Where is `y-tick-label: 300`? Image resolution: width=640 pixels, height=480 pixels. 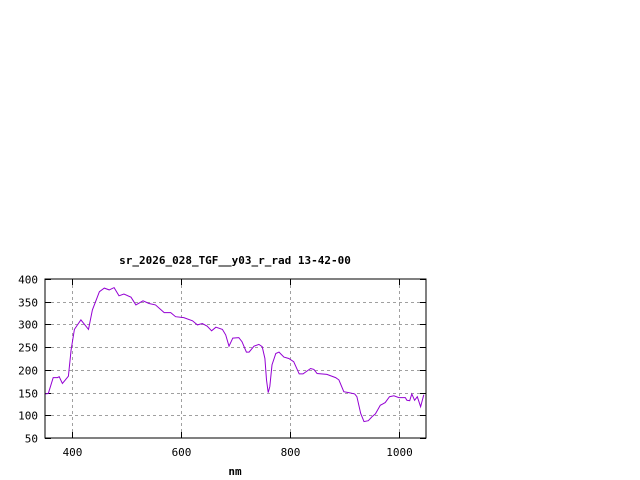
y-tick-label: 300 is located at coordinates (28, 325).